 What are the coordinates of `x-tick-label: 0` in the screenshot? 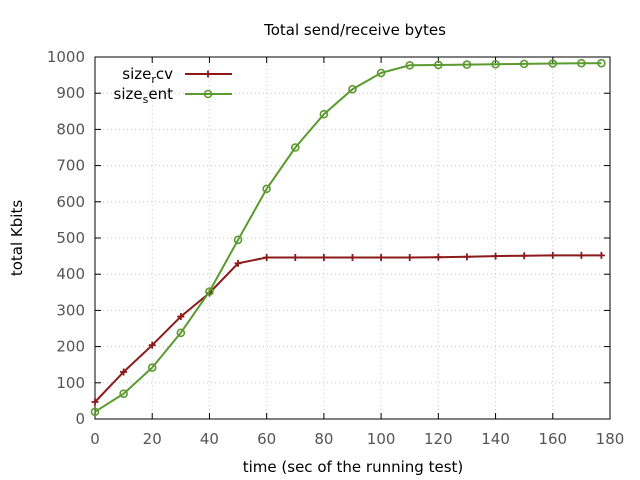 It's located at (95, 439).